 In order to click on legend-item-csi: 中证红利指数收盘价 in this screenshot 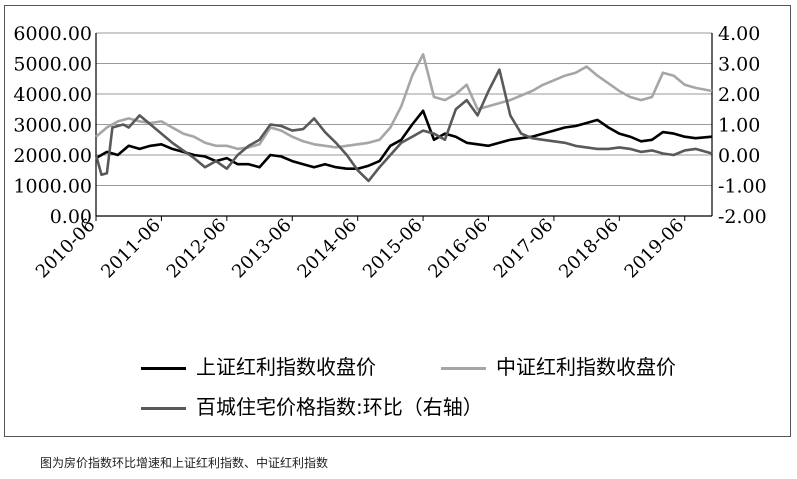, I will do `click(558, 365)`.